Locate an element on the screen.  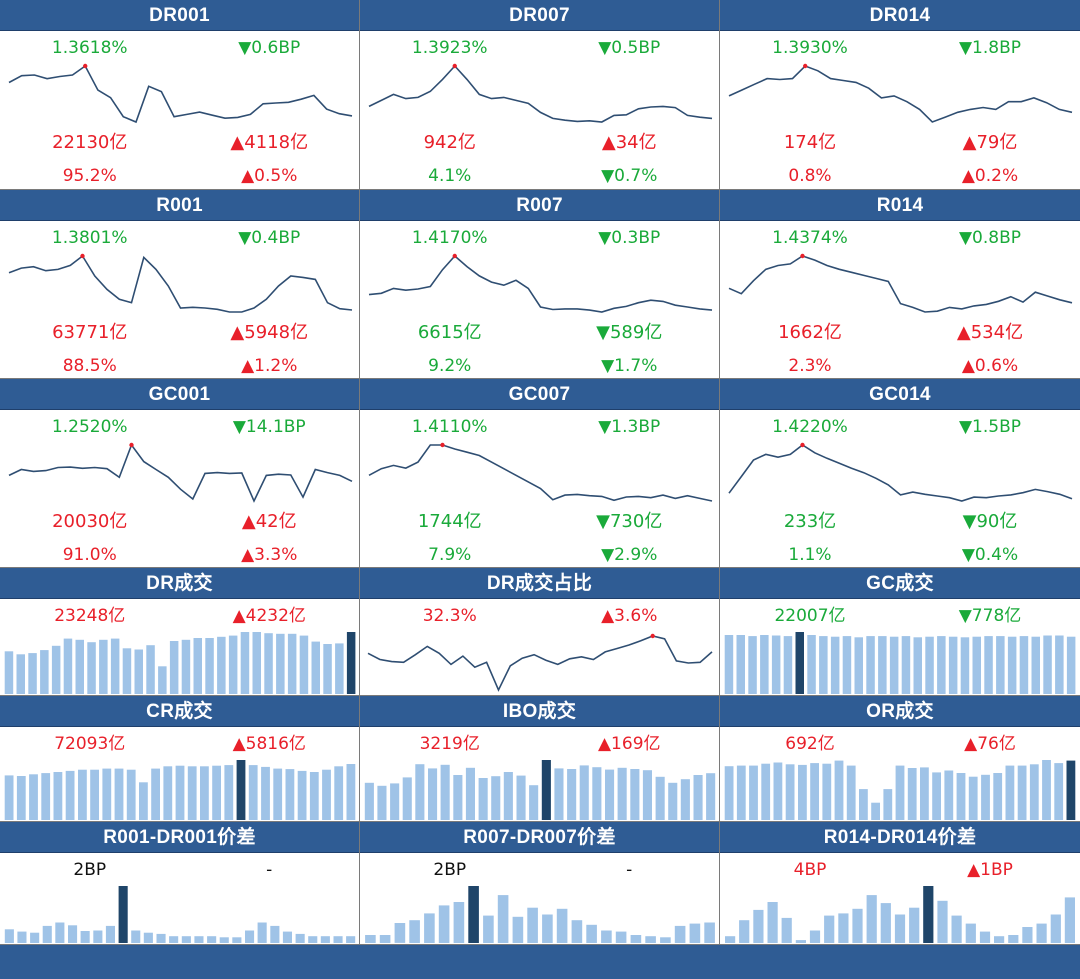
change-value: ▲169亿 is located at coordinates (629, 744).